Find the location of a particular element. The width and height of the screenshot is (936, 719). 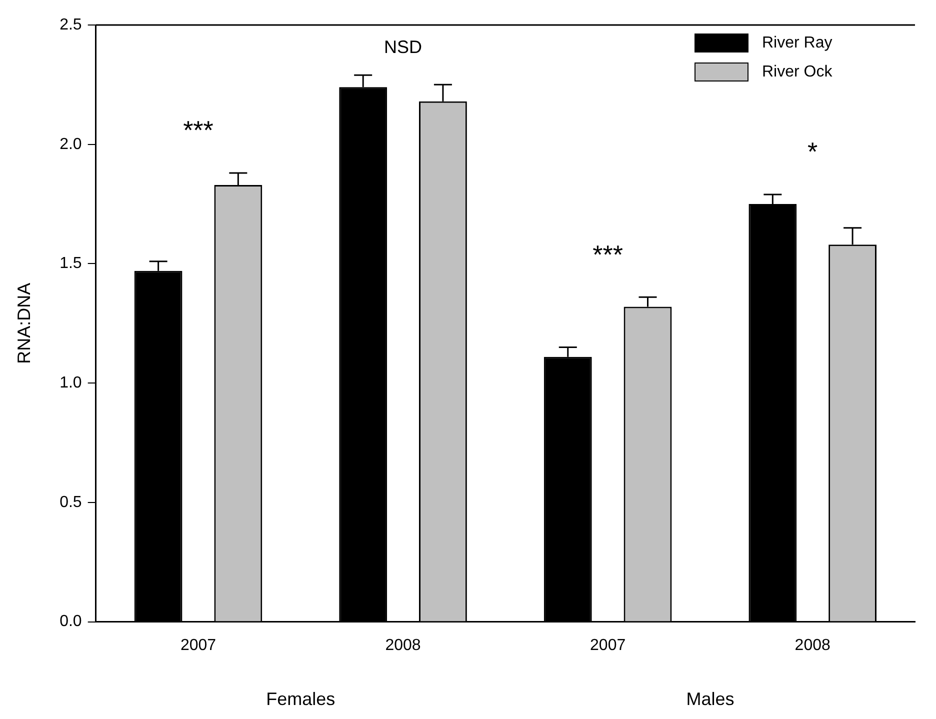

y-tick-label: 0.0 is located at coordinates (71, 621).